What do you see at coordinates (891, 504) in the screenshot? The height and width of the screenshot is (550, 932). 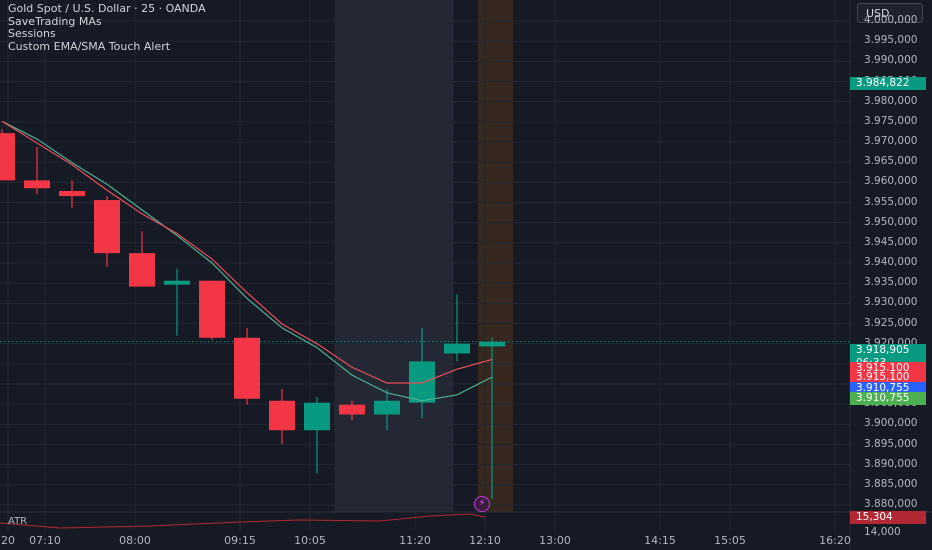 I see `price-axis-label: 3.880,000` at bounding box center [891, 504].